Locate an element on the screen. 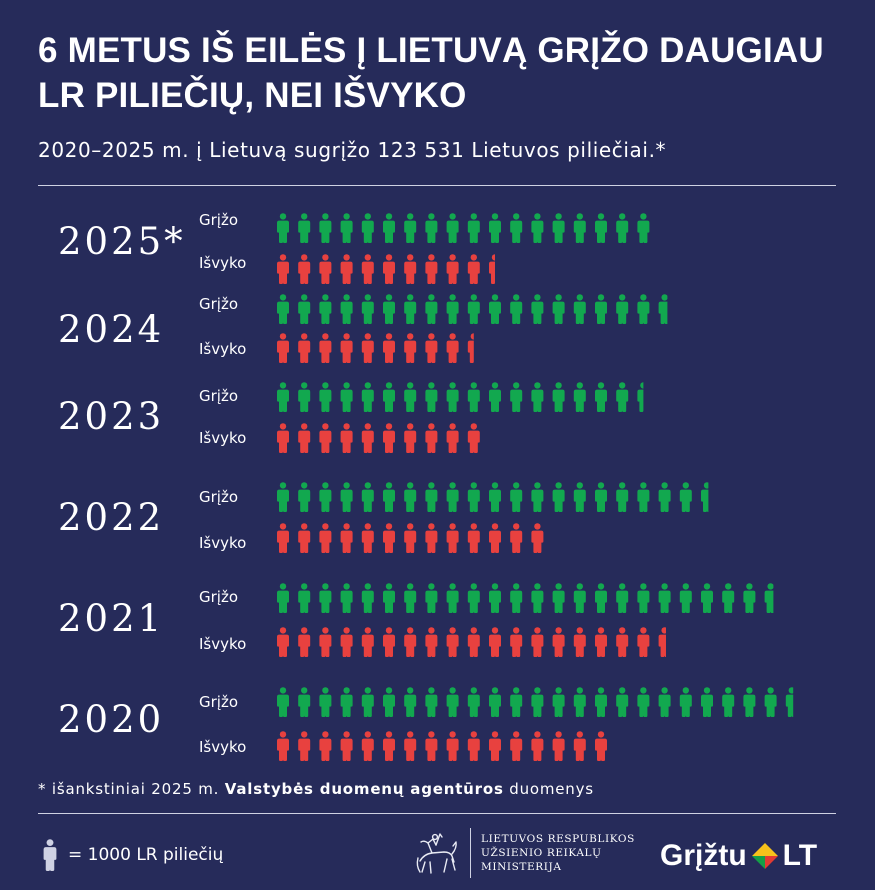 The image size is (875, 890). footnote-prefix: * išankstiniai 2025 m. is located at coordinates (131, 789).